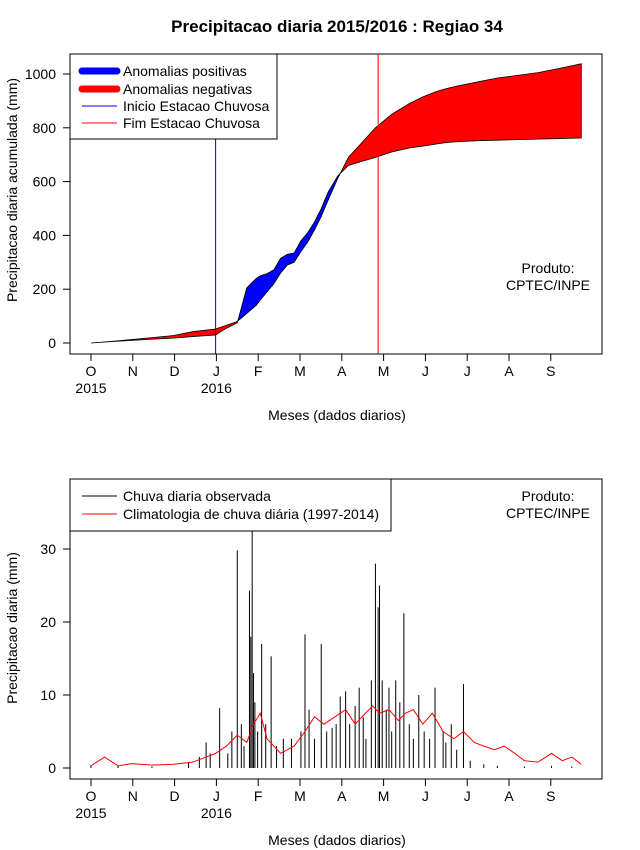 This screenshot has width=640, height=850. What do you see at coordinates (251, 514) in the screenshot?
I see `legend-climatology: Climatologia de chuva diária (1997-2014)` at bounding box center [251, 514].